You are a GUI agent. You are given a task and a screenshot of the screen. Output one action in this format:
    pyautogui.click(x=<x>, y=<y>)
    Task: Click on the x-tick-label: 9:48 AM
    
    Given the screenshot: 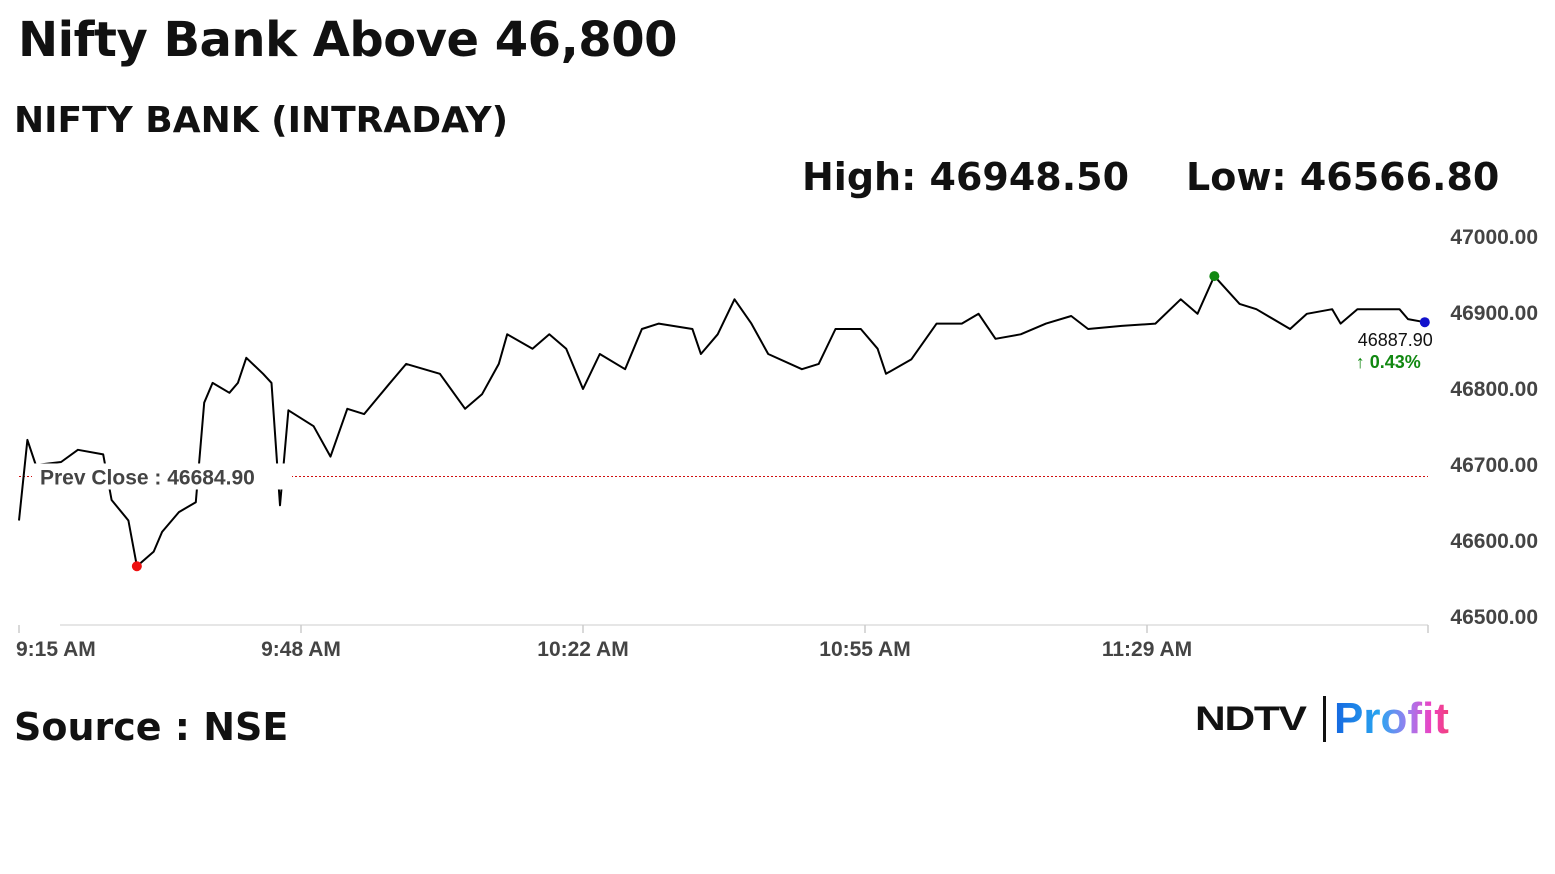 What is the action you would take?
    pyautogui.click(x=301, y=649)
    